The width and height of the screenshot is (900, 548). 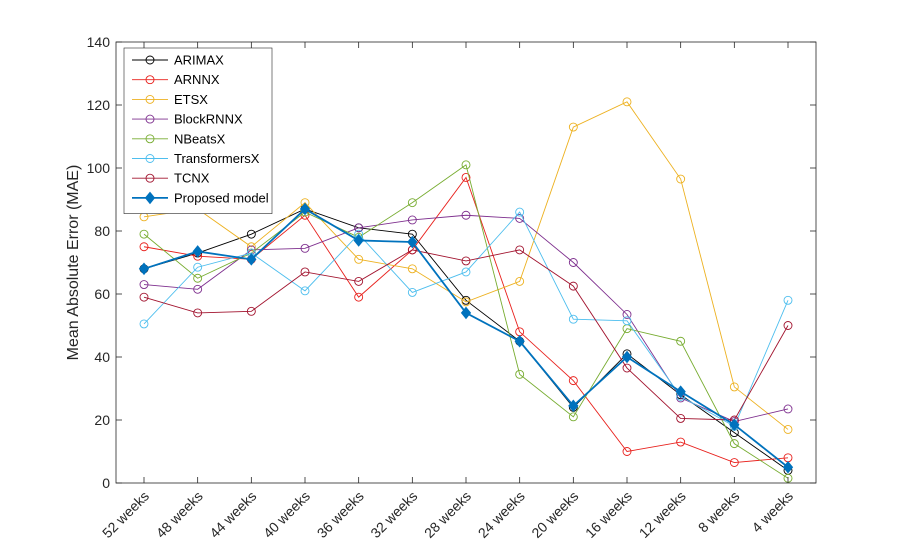 I want to click on x-tick-label: 32 weeks, so click(x=393, y=514).